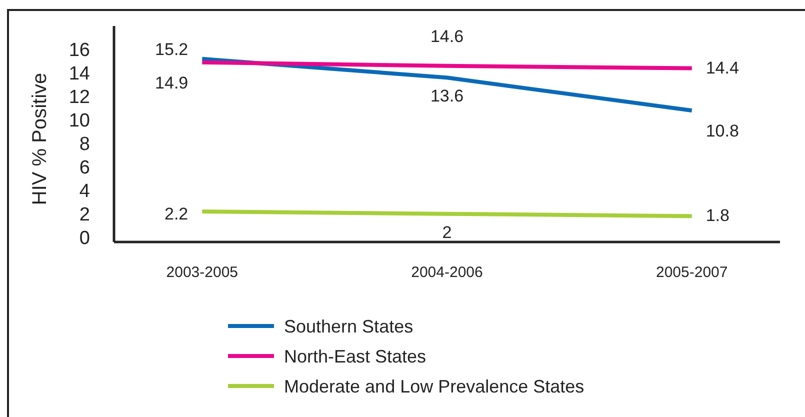 This screenshot has width=805, height=417. What do you see at coordinates (434, 386) in the screenshot?
I see `legend-label: Moderate and Low Prevalence States` at bounding box center [434, 386].